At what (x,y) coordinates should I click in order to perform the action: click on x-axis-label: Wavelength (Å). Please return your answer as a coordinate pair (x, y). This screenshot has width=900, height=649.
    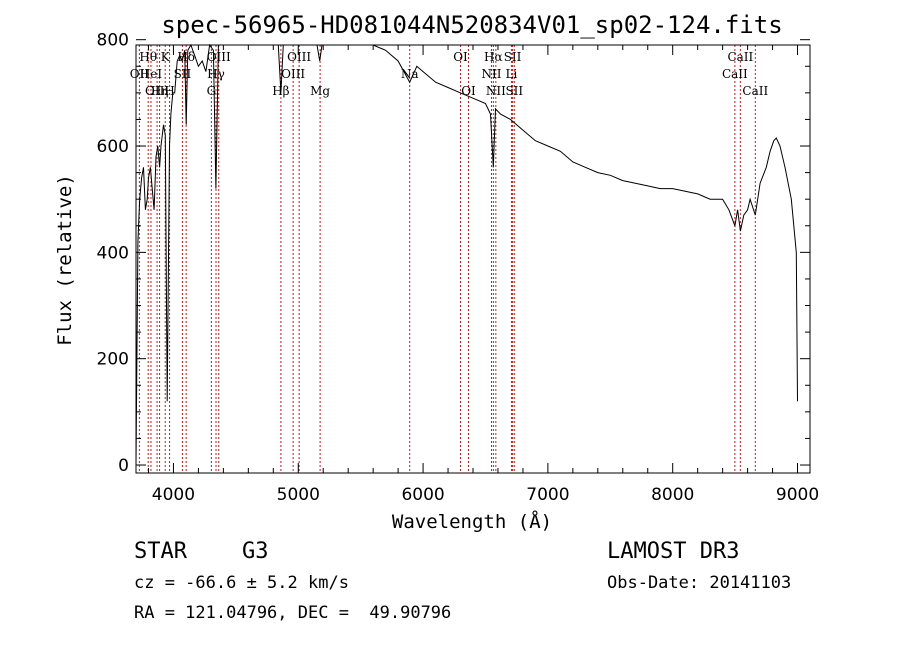
    Looking at the image, I should click on (472, 521).